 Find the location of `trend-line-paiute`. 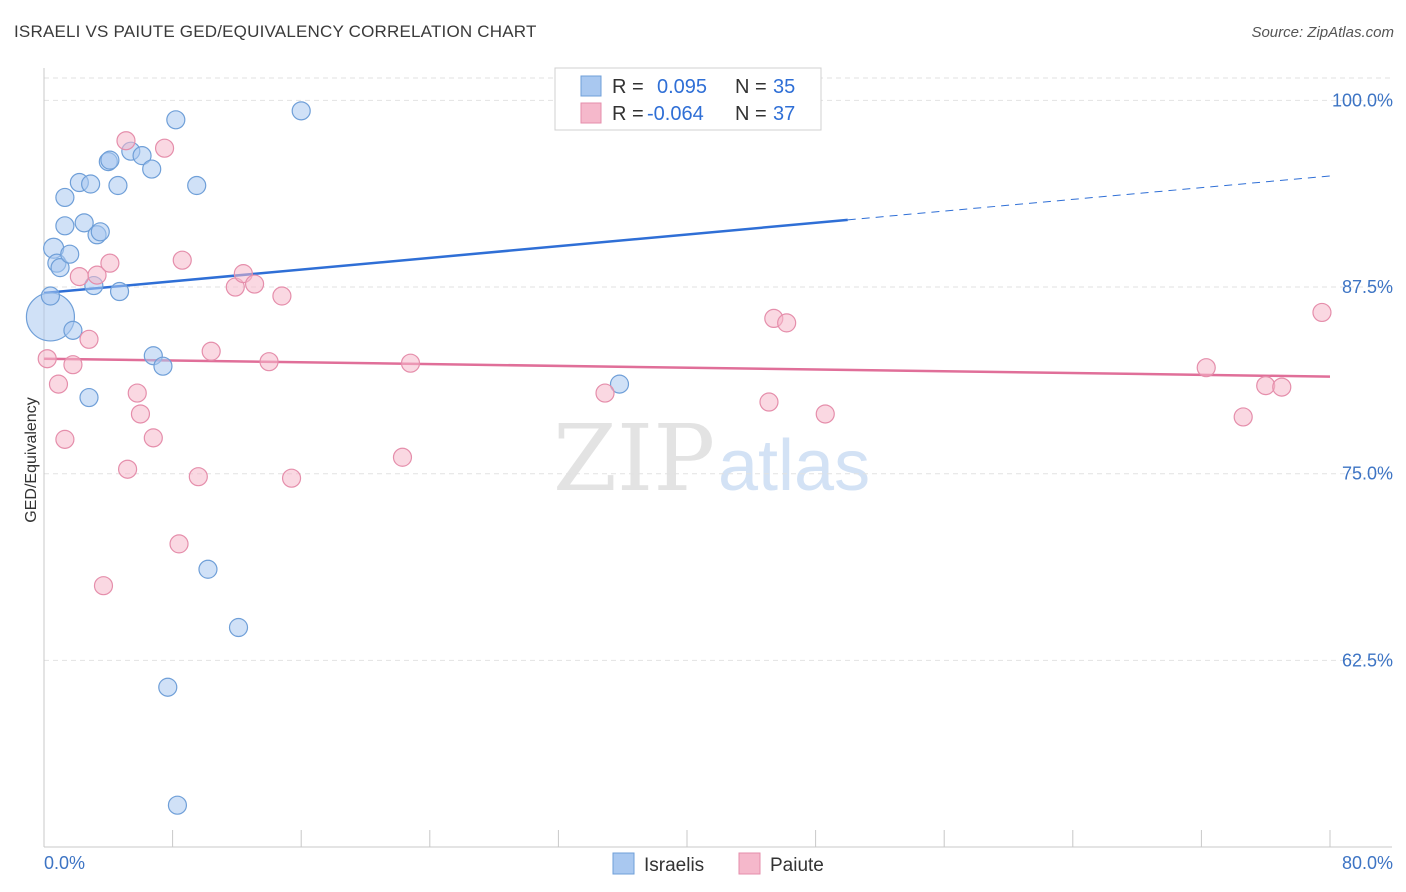

trend-line-paiute is located at coordinates (687, 367).